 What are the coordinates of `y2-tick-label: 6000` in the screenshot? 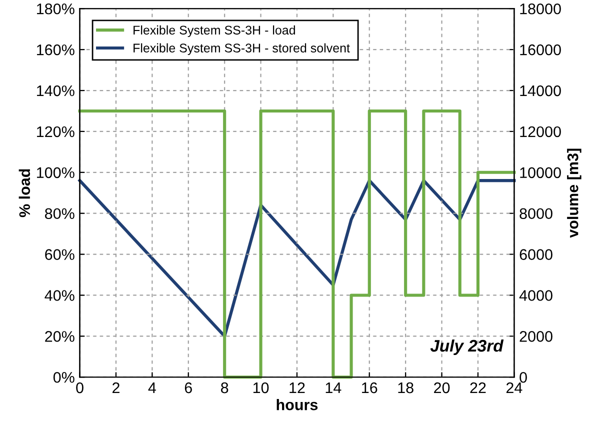 It's located at (536, 254).